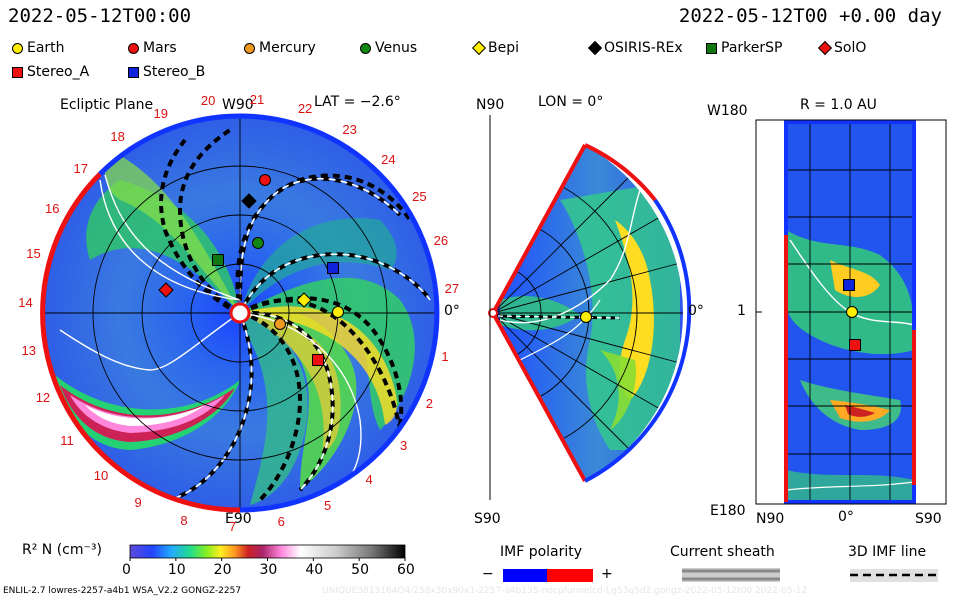 This screenshot has height=600, width=960. I want to click on colorbar-tick-label: 60, so click(406, 570).